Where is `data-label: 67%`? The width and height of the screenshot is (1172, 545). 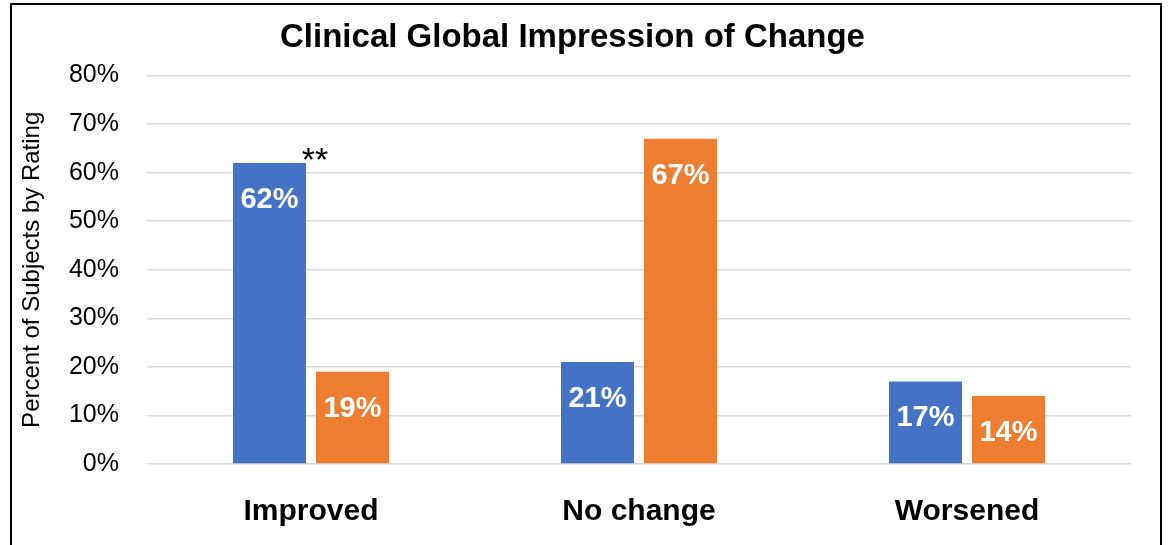
data-label: 67% is located at coordinates (680, 173).